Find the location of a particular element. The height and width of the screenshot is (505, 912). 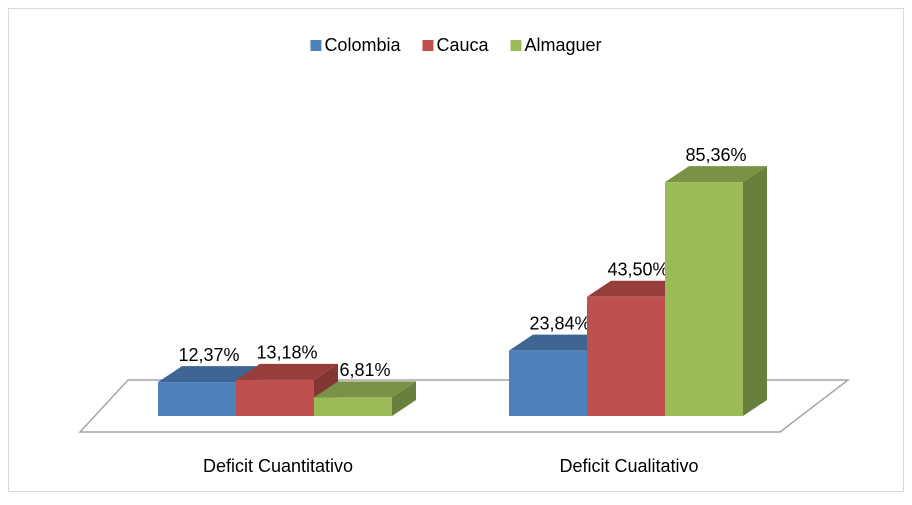

data-label: 6,81% is located at coordinates (364, 370).